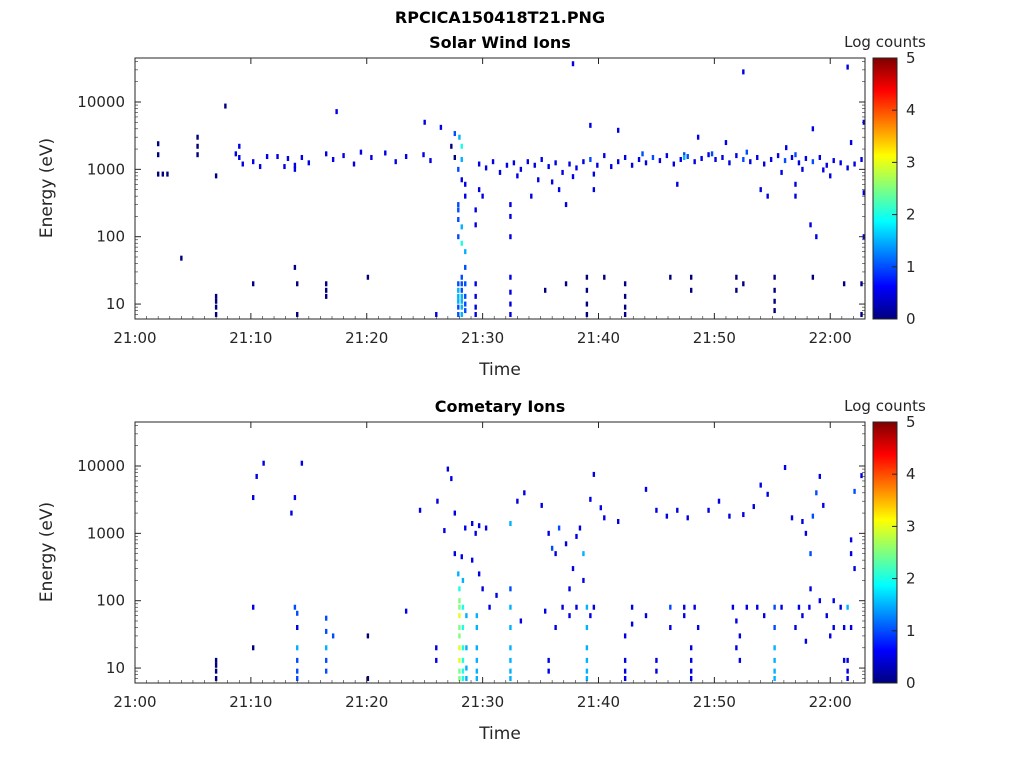 The image size is (1024, 768). What do you see at coordinates (911, 631) in the screenshot?
I see `colorbar-tick-label: 1` at bounding box center [911, 631].